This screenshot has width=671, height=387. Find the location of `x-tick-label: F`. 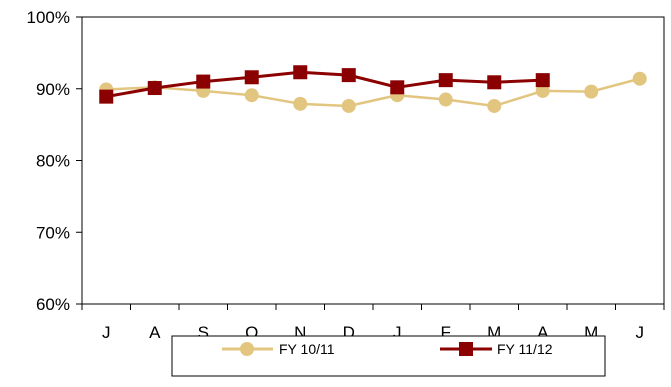

x-tick-label: F is located at coordinates (446, 332).